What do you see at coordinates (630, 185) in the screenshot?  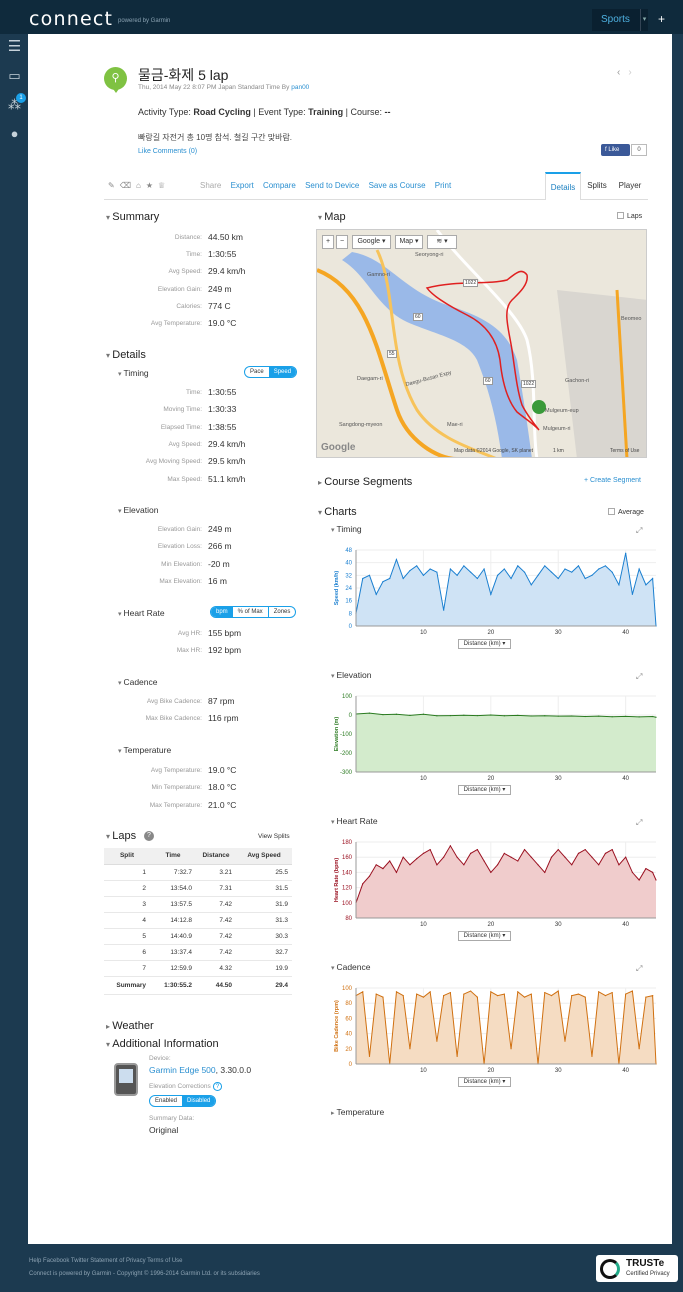 I see `tab-player: Player` at bounding box center [630, 185].